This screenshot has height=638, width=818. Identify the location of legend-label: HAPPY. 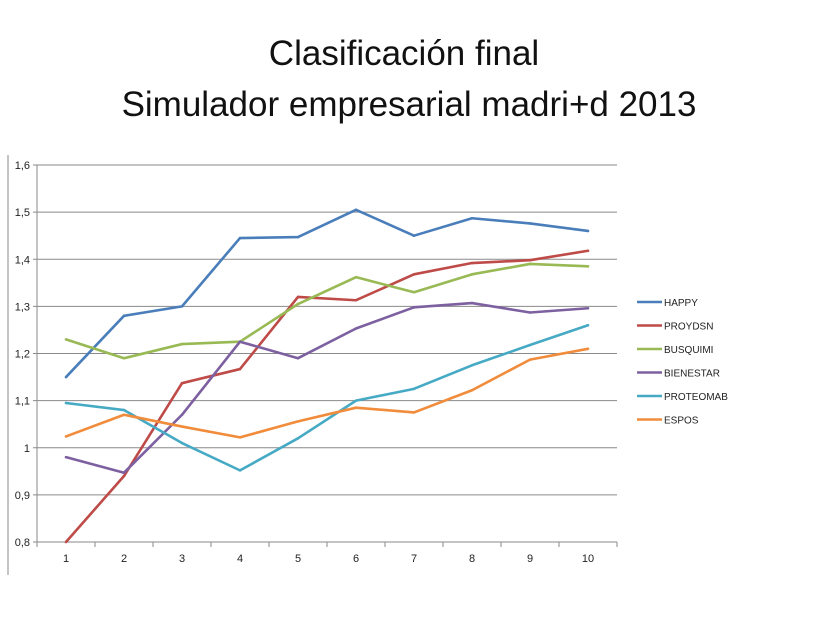
(681, 303).